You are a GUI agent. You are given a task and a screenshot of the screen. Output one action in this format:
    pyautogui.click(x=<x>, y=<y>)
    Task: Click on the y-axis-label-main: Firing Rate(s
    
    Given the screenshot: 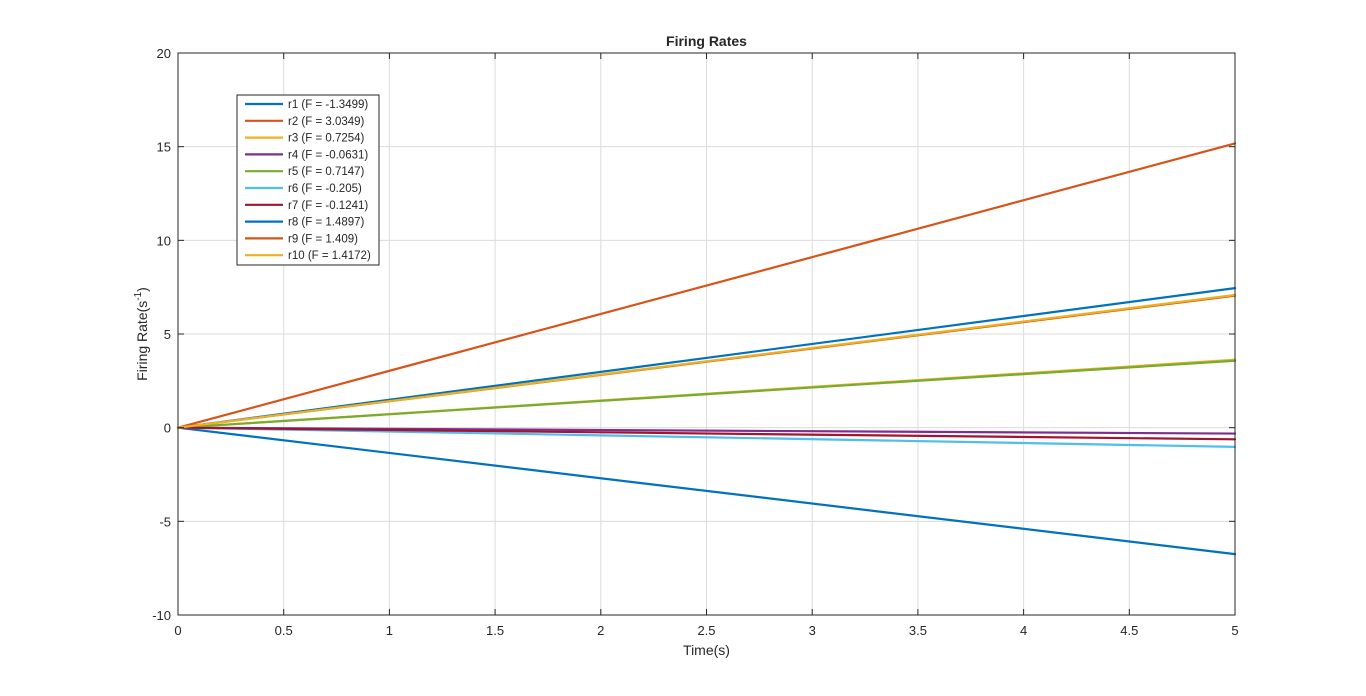 What is the action you would take?
    pyautogui.click(x=142, y=341)
    